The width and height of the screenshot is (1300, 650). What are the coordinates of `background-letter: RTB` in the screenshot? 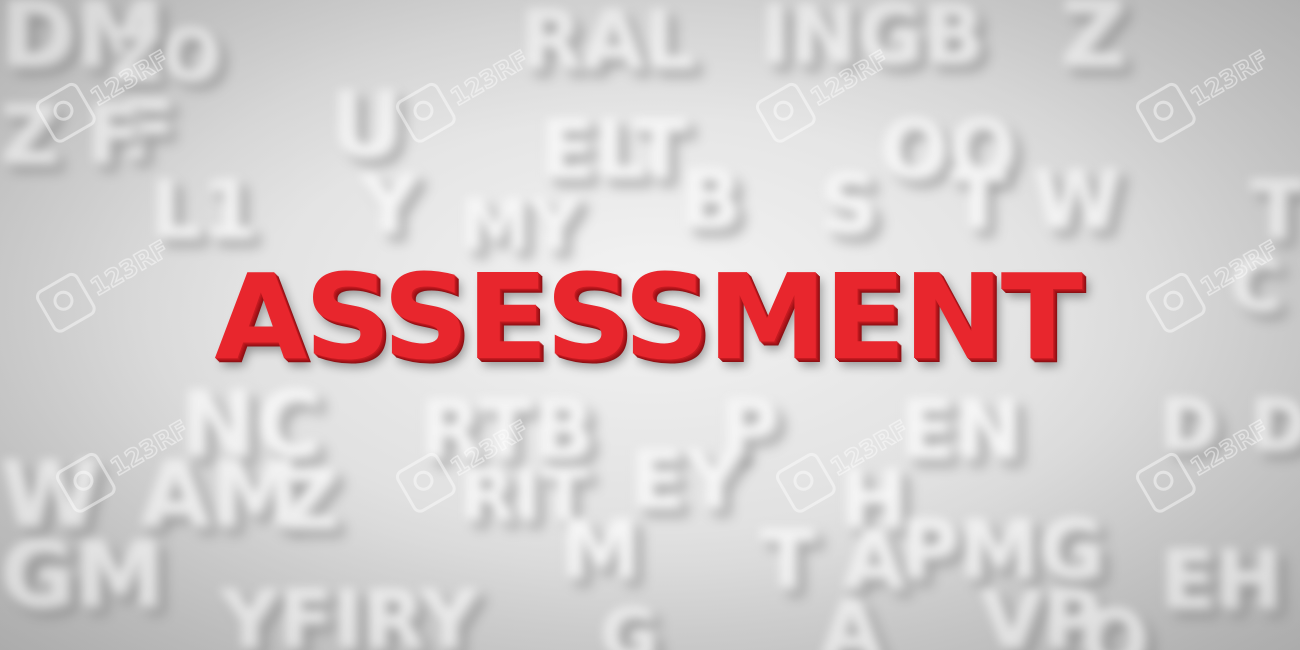 It's located at (507, 429).